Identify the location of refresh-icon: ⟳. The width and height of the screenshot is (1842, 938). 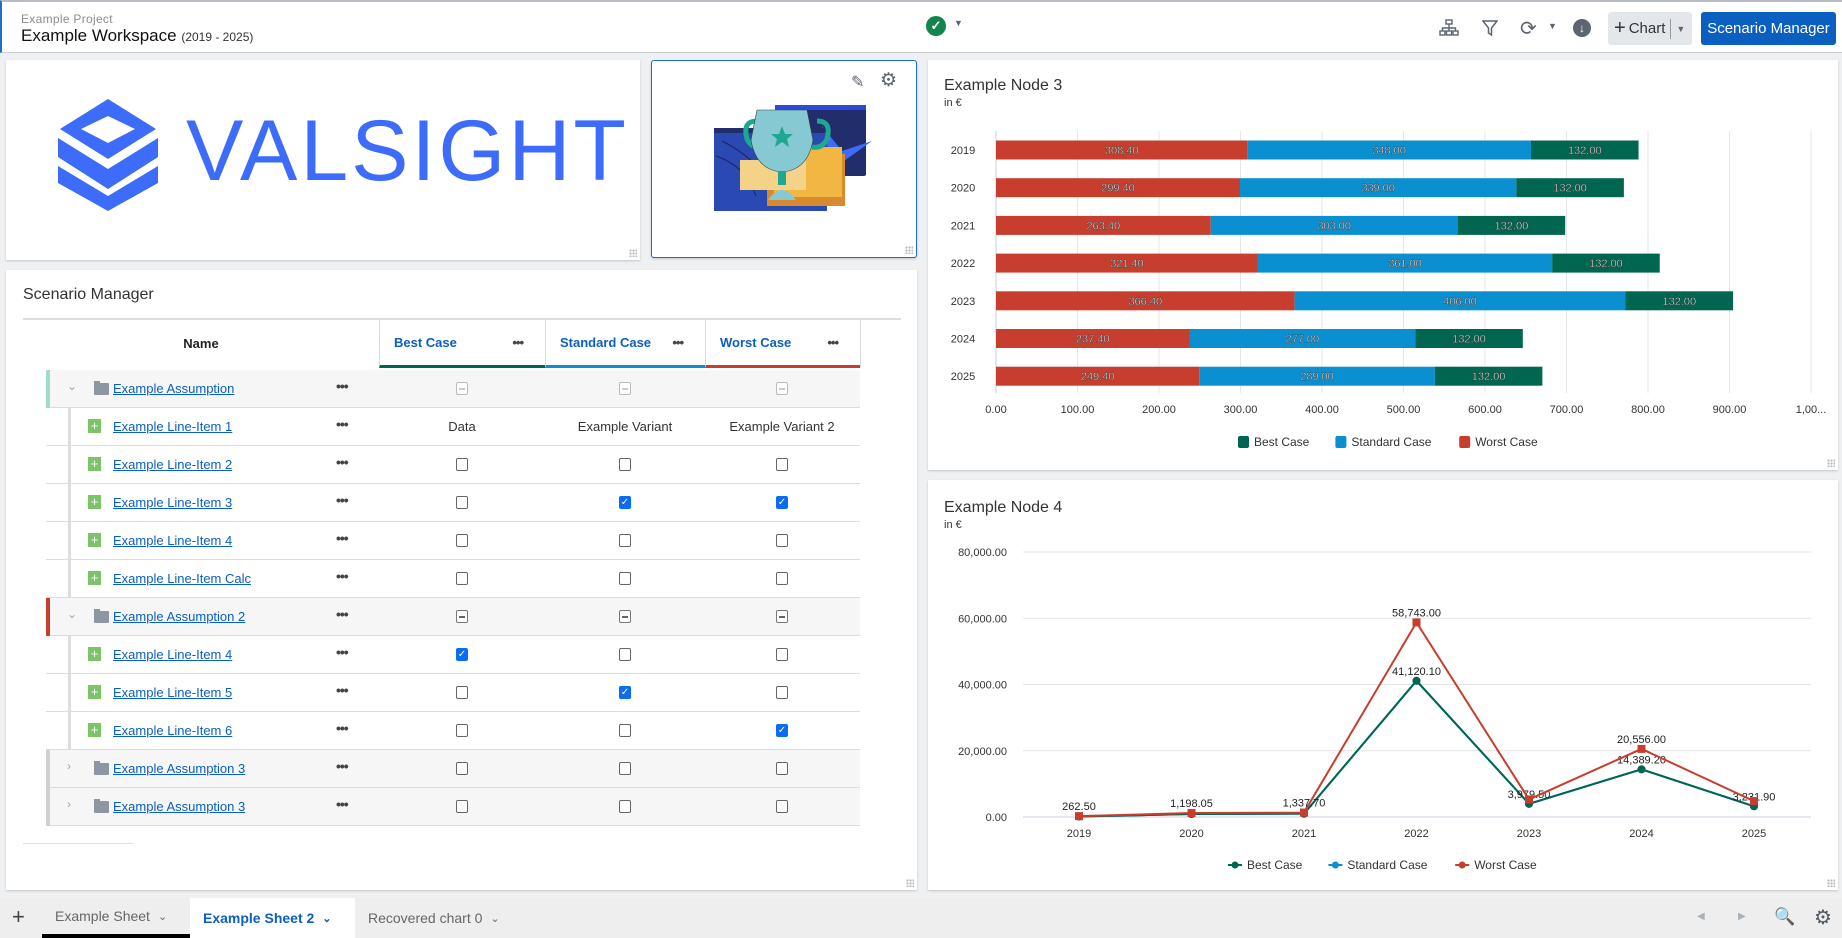
(1528, 29).